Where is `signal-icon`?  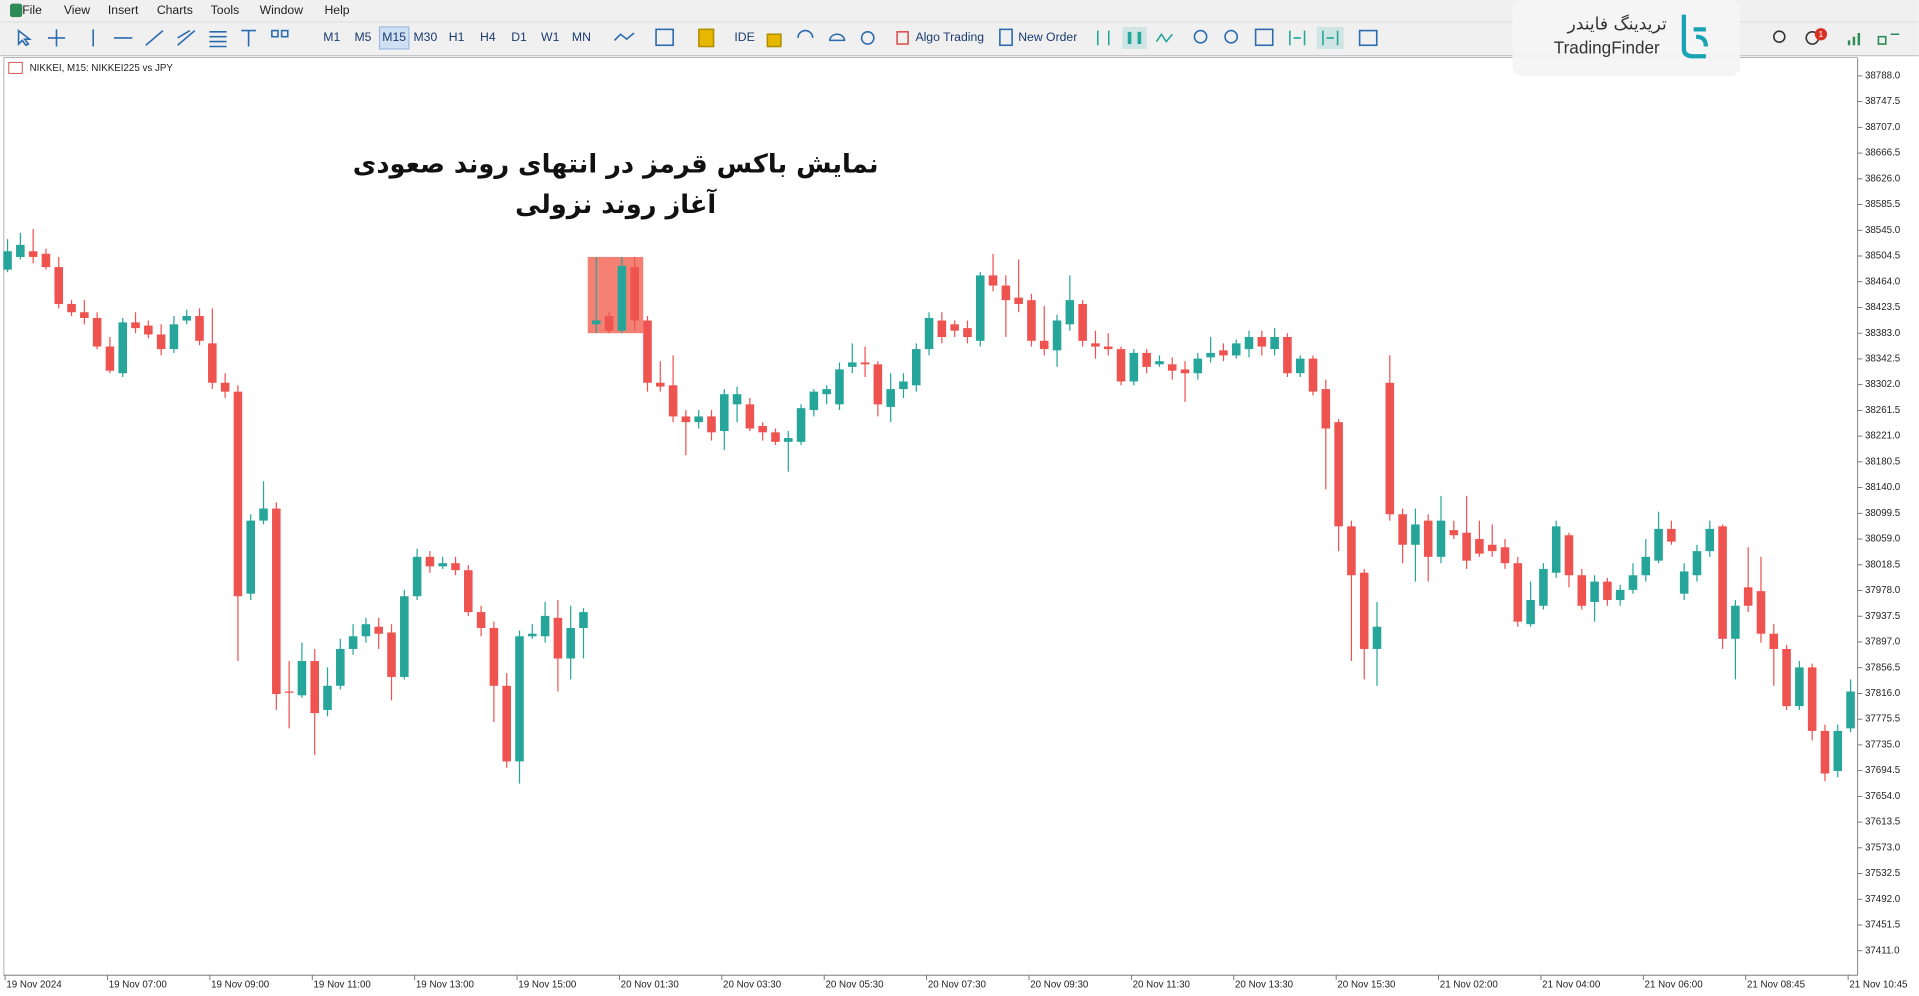
signal-icon is located at coordinates (1854, 39).